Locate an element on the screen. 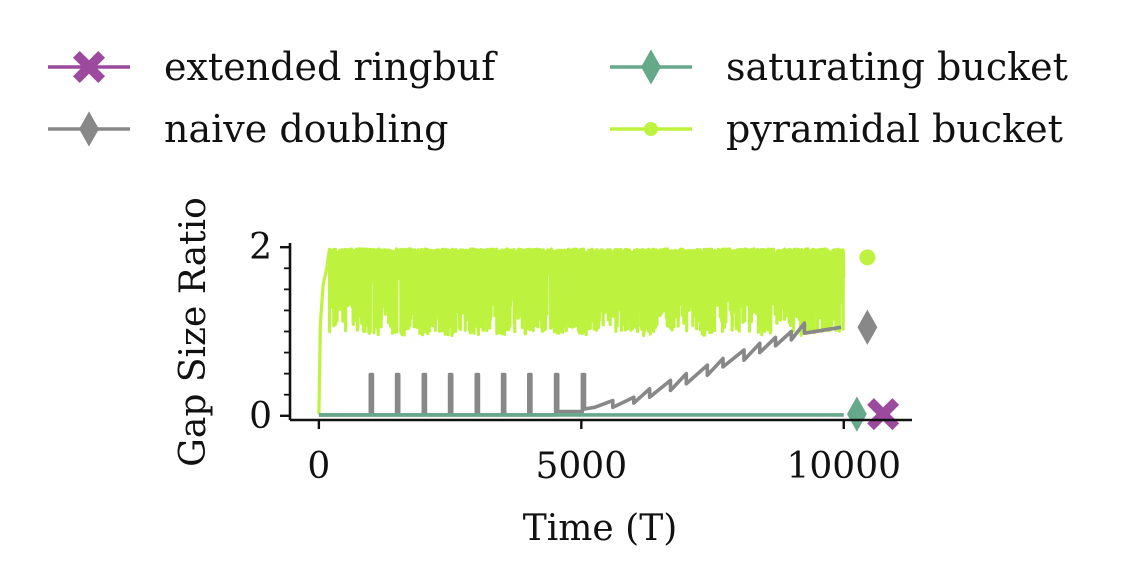 This screenshot has height=581, width=1148. y-tick-label: 2 is located at coordinates (260, 247).